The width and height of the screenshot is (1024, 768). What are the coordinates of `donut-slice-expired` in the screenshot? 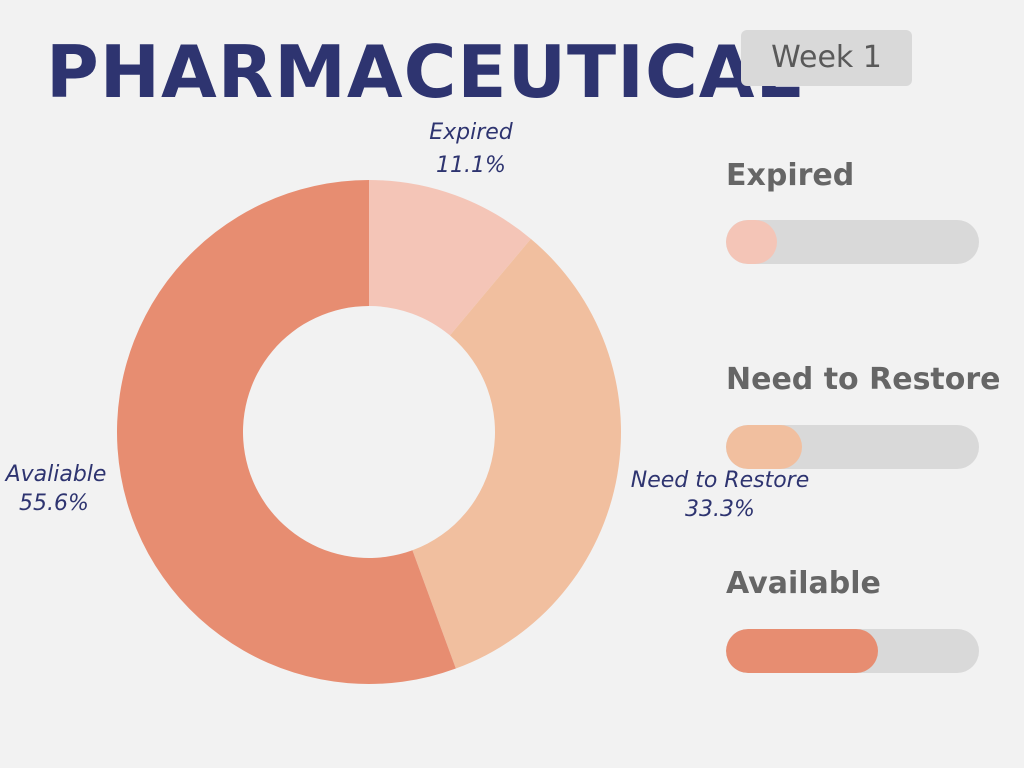 It's located at (450, 258).